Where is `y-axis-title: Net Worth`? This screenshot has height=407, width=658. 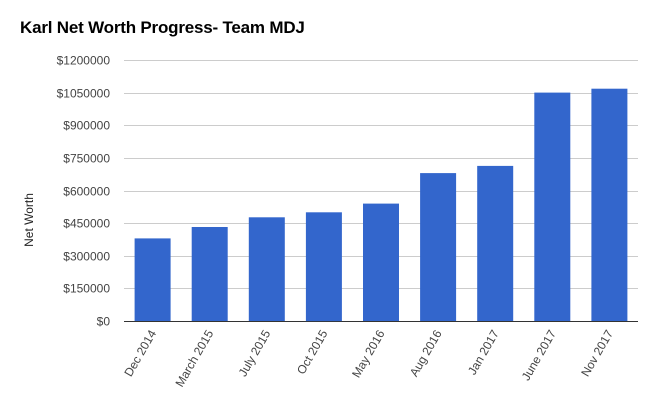
y-axis-title: Net Worth is located at coordinates (29, 220).